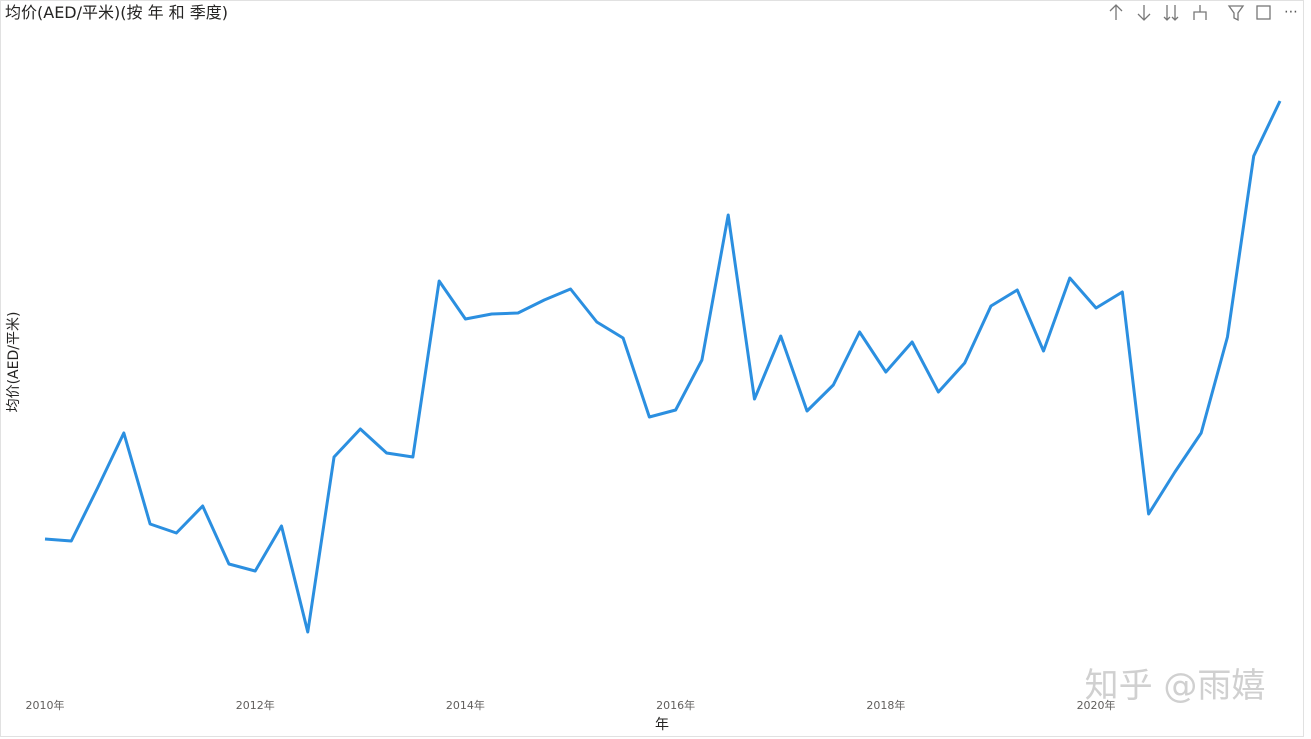 The image size is (1311, 739). What do you see at coordinates (45, 705) in the screenshot?
I see `x-tick-label: 2010年` at bounding box center [45, 705].